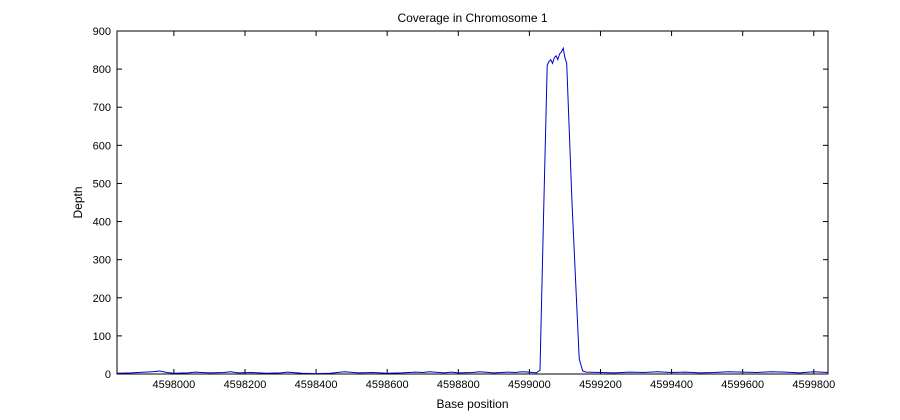 The width and height of the screenshot is (900, 420). Describe the element at coordinates (173, 385) in the screenshot. I see `x-tick-label: 4598000` at that location.